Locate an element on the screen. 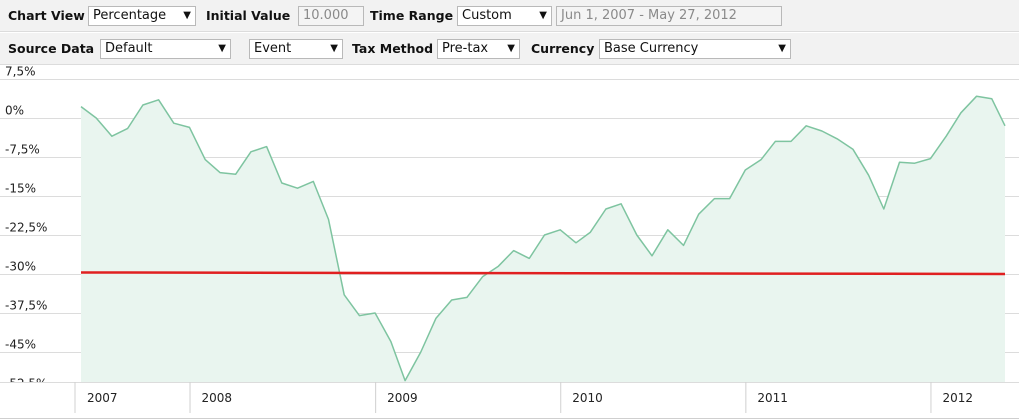  event-value: Event is located at coordinates (273, 48).